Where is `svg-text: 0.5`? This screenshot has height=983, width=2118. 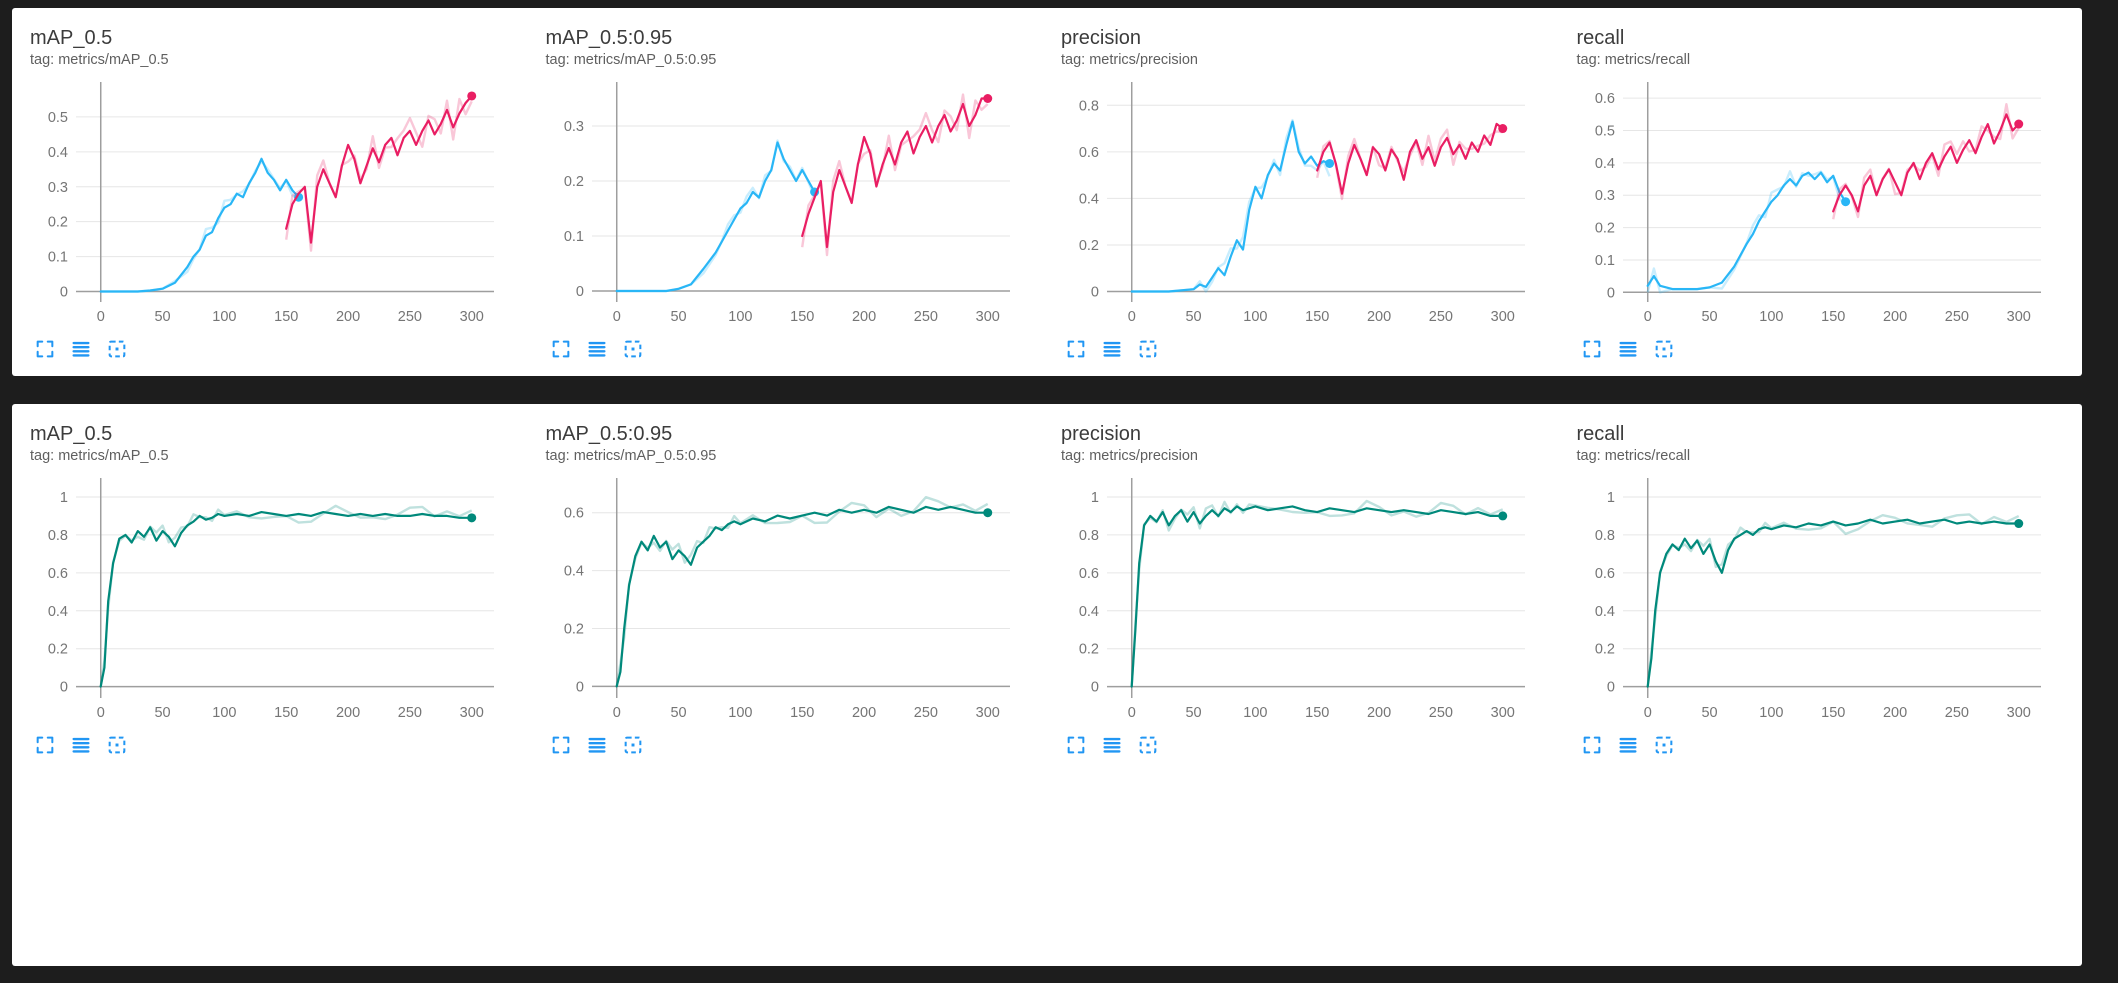
svg-text: 0.5 is located at coordinates (58, 118).